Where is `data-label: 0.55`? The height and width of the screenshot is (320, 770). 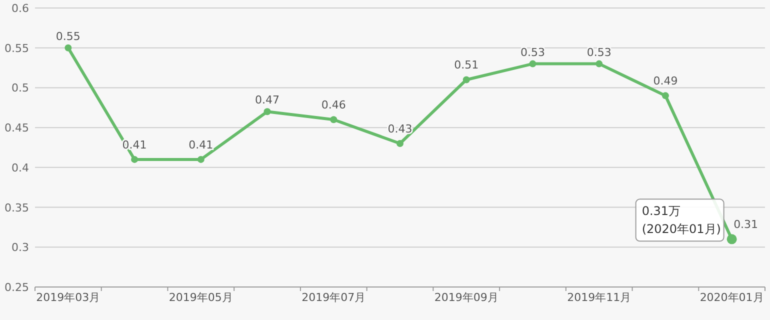 data-label: 0.55 is located at coordinates (68, 36).